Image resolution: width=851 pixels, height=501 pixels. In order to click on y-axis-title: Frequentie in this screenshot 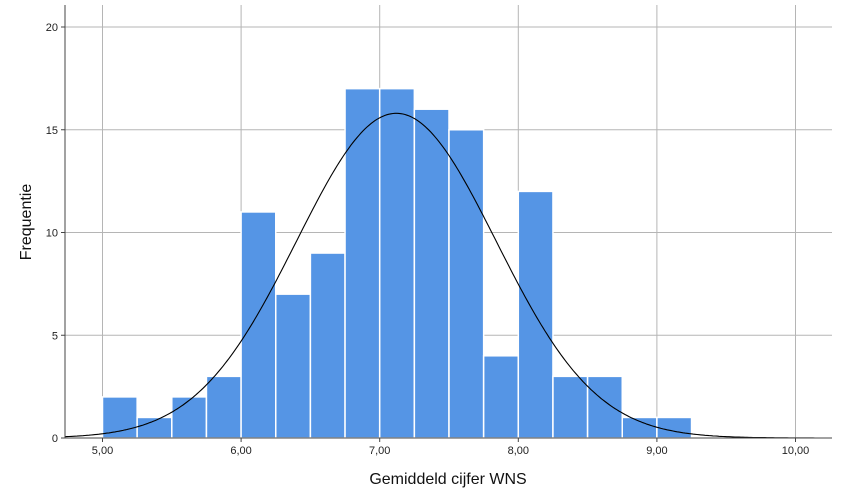, I will do `click(26, 222)`.